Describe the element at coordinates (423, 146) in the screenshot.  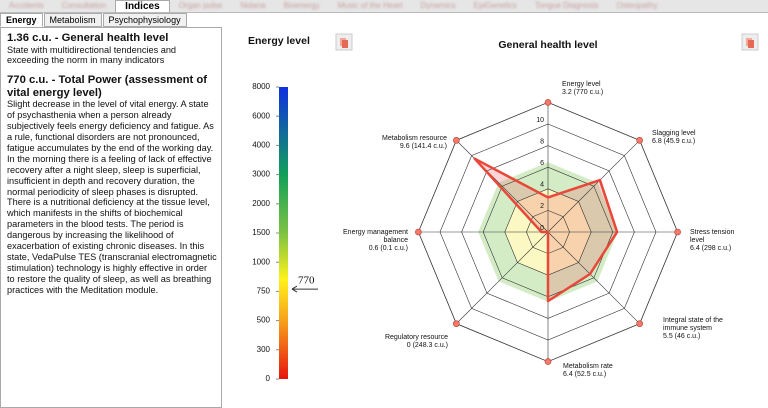
I see `value-label: 9.6 (141.4 c.u.)` at that location.